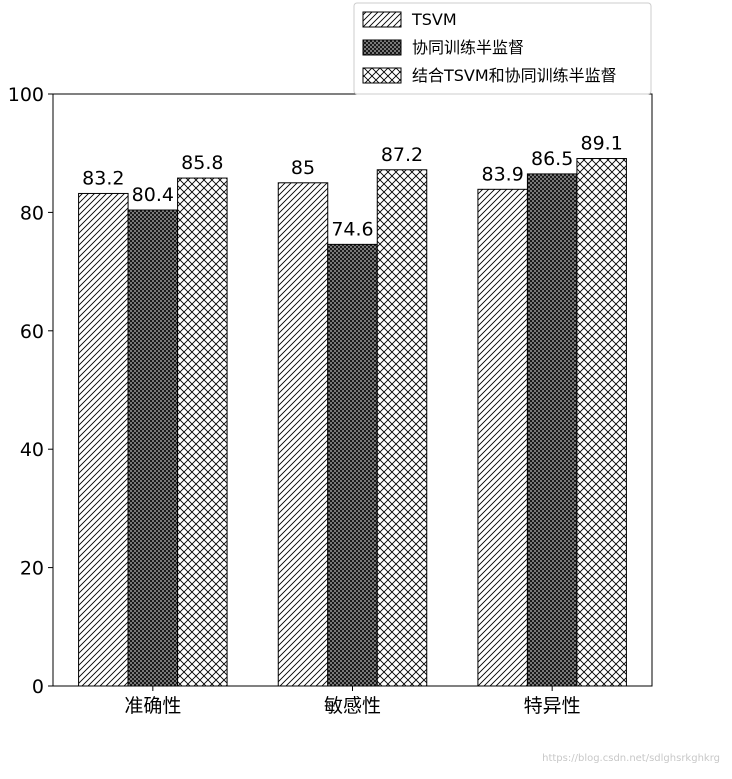  What do you see at coordinates (514, 75) in the screenshot?
I see `legend-label: 结合TSVM和协同训练半监督` at bounding box center [514, 75].